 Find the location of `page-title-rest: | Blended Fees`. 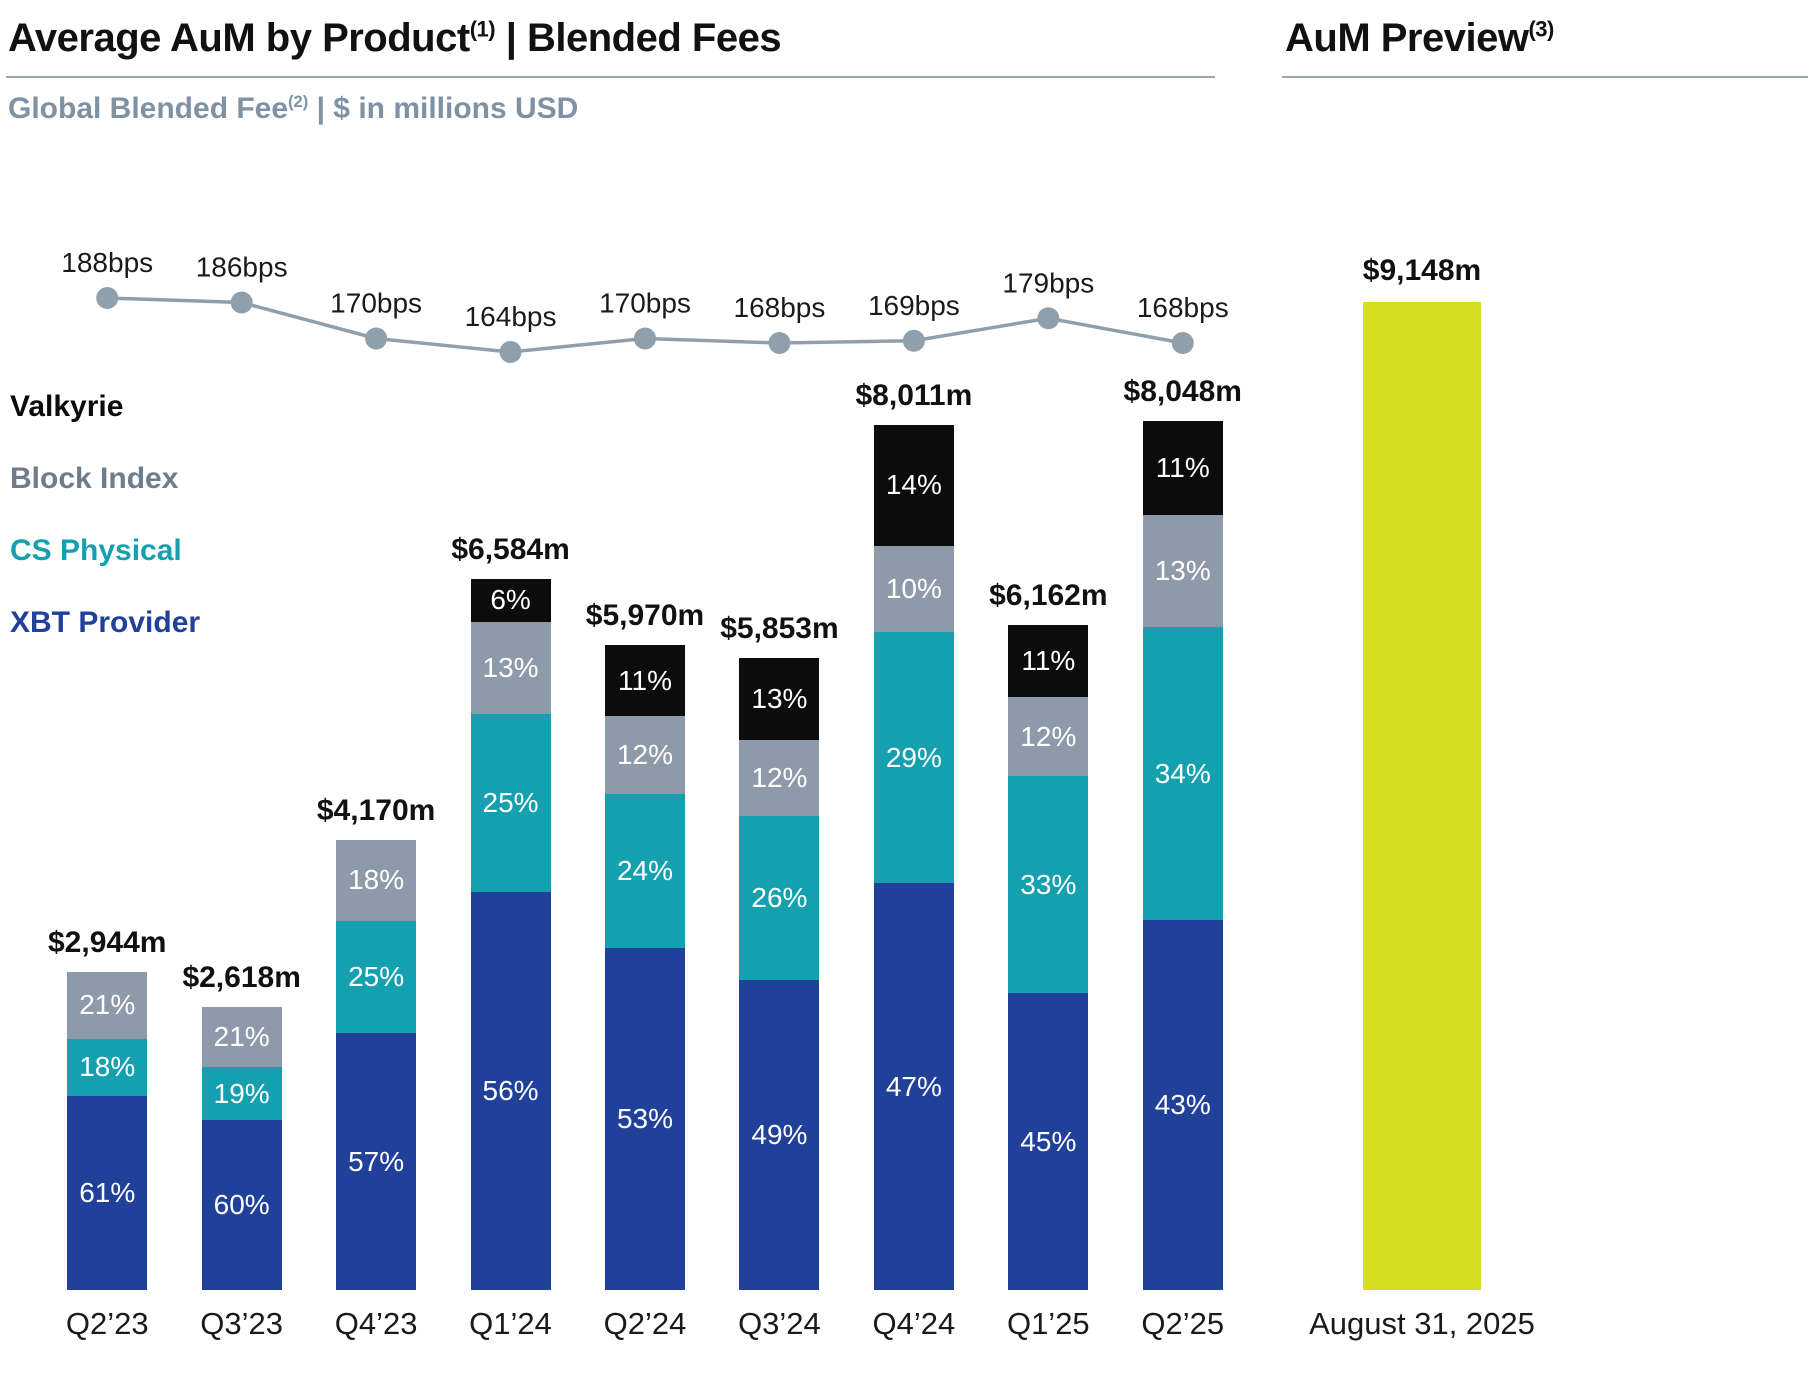

page-title-rest: | Blended Fees is located at coordinates (638, 38).